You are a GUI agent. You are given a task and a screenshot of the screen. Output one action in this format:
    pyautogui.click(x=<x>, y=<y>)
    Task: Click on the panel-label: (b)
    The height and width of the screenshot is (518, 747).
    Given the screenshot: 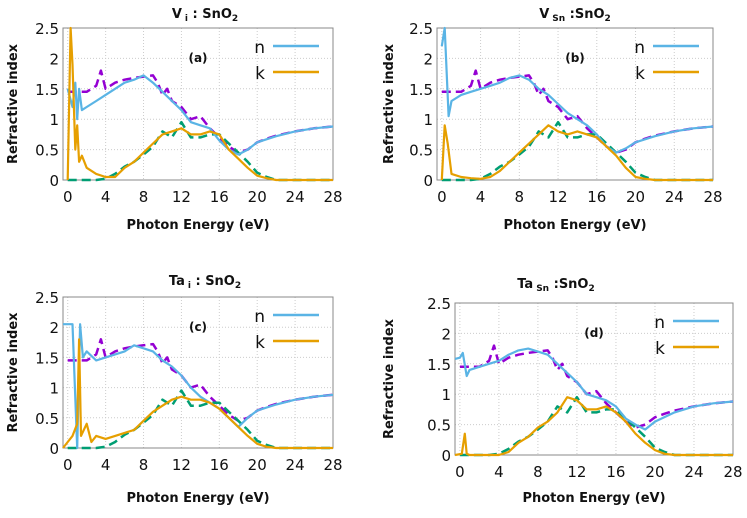 What is the action you would take?
    pyautogui.click(x=575, y=58)
    